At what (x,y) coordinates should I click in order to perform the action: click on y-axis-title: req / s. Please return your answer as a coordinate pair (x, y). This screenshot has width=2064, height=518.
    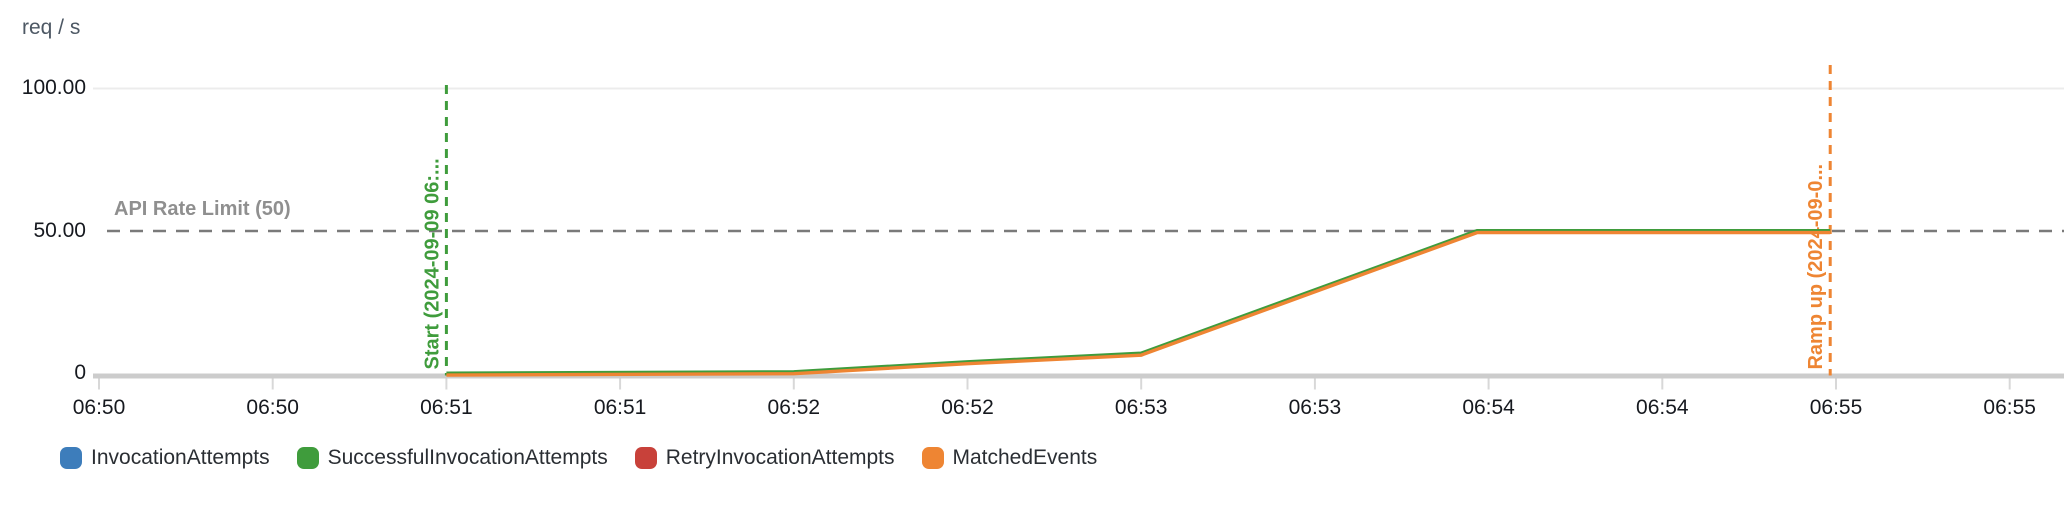
    Looking at the image, I should click on (51, 27).